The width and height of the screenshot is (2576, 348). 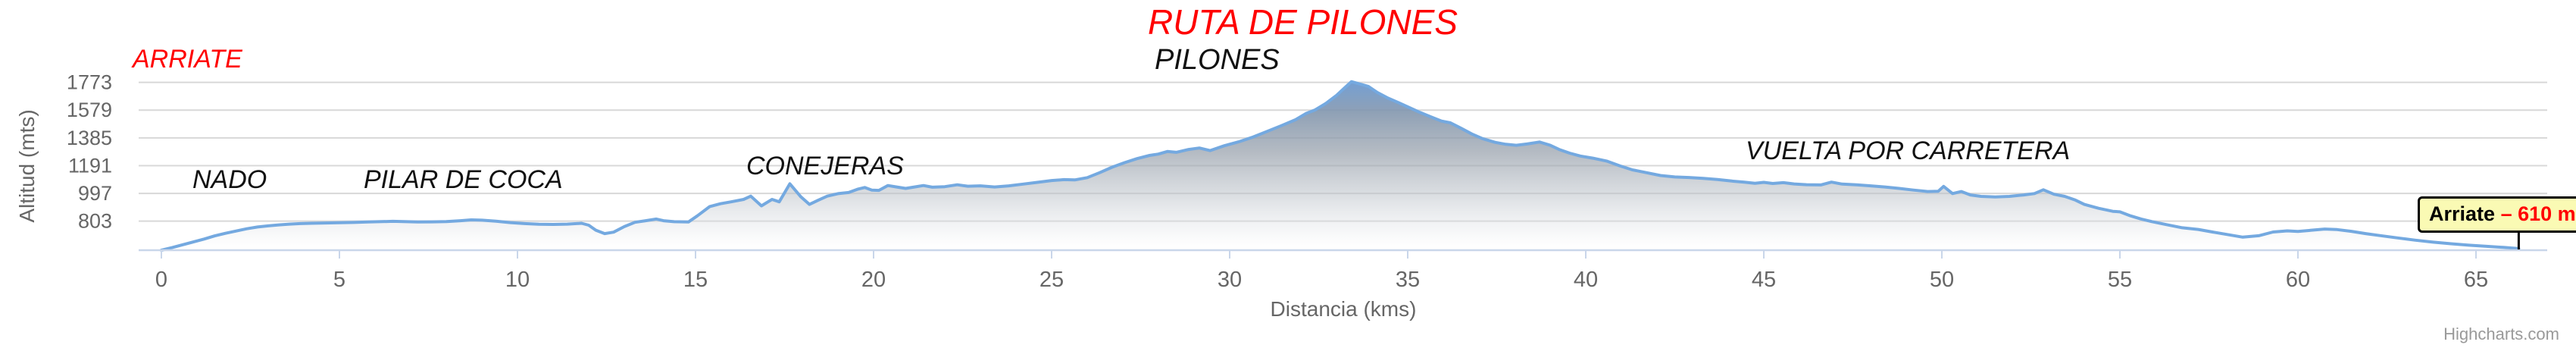 I want to click on annotation-conejeras: CONEJERAS, so click(x=825, y=166).